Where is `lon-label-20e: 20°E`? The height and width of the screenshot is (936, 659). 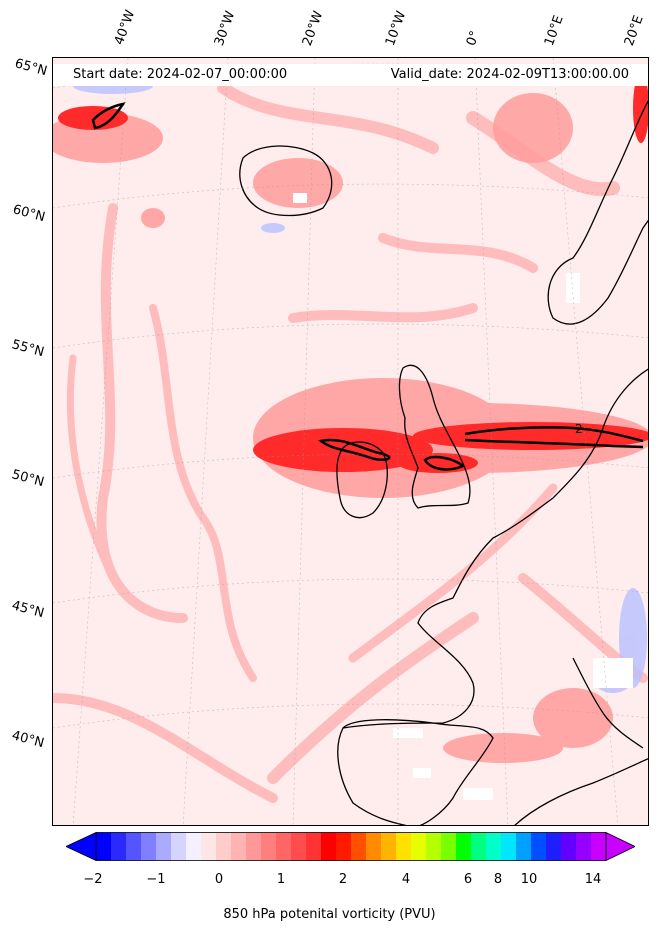
lon-label-20e: 20°E is located at coordinates (634, 31).